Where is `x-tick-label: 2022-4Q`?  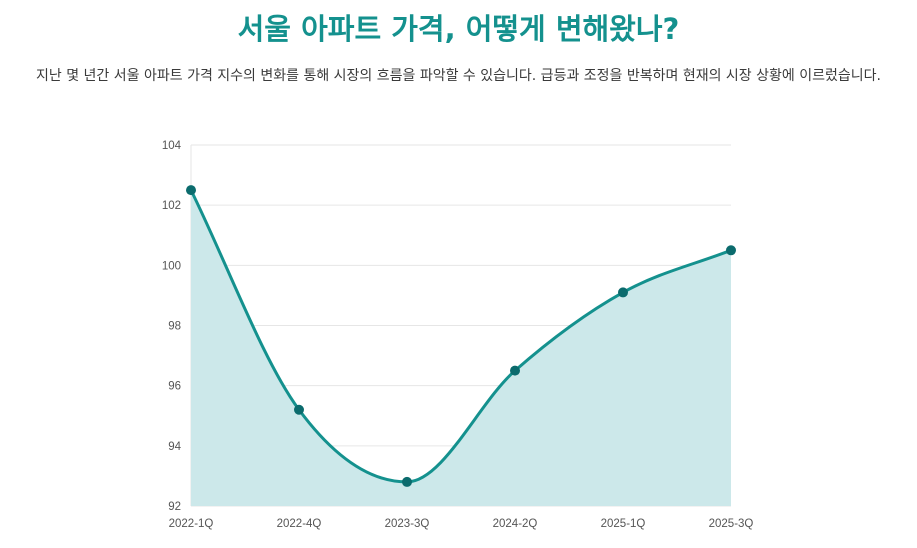 x-tick-label: 2022-4Q is located at coordinates (299, 524).